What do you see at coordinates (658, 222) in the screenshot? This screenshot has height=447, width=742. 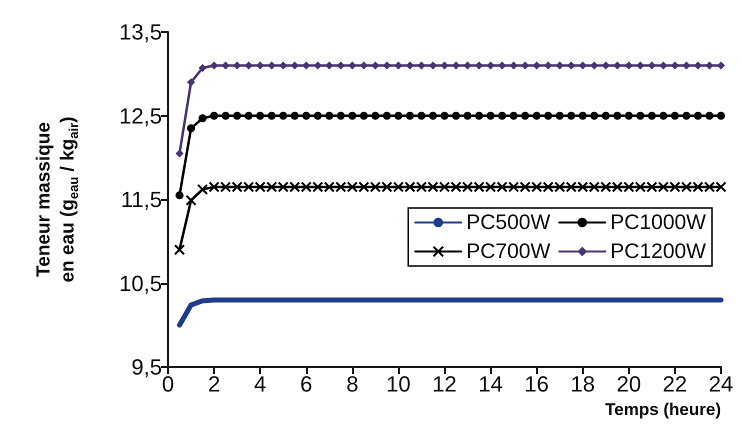 I see `legend-label: PC1000W` at bounding box center [658, 222].